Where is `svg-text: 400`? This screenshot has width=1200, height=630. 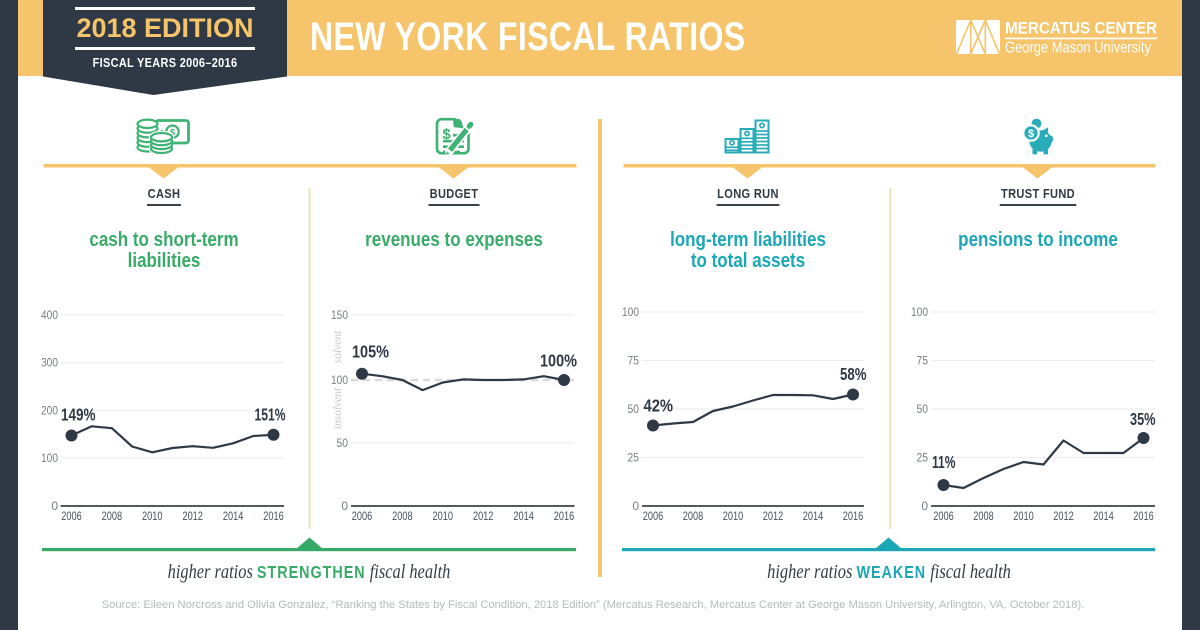
svg-text: 400 is located at coordinates (49, 315).